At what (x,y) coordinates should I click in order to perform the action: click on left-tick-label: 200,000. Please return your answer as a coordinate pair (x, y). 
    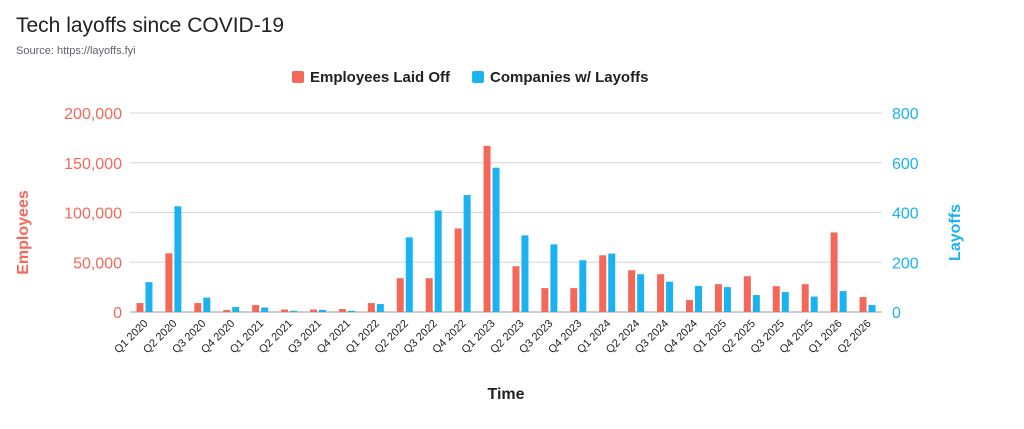
    Looking at the image, I should click on (93, 114).